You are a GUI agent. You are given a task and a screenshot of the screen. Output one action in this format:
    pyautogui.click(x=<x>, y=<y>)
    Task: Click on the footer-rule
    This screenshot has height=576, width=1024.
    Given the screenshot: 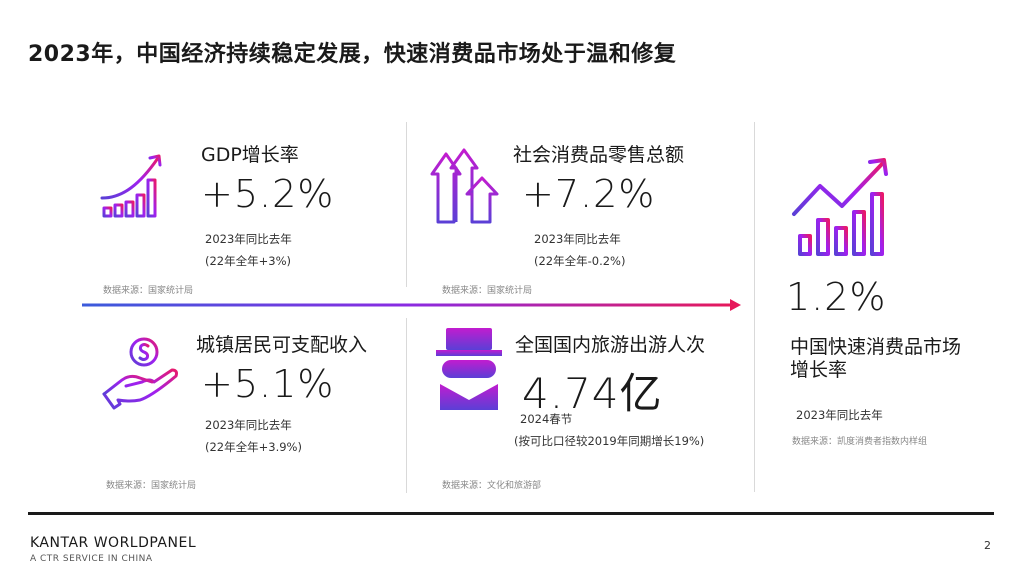 What is the action you would take?
    pyautogui.click(x=511, y=513)
    